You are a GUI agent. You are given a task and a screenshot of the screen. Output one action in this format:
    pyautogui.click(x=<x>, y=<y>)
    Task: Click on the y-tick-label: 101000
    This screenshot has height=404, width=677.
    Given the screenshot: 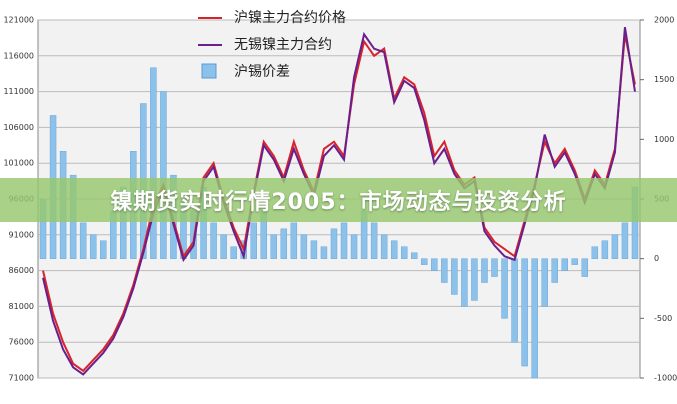 What is the action you would take?
    pyautogui.click(x=18, y=163)
    